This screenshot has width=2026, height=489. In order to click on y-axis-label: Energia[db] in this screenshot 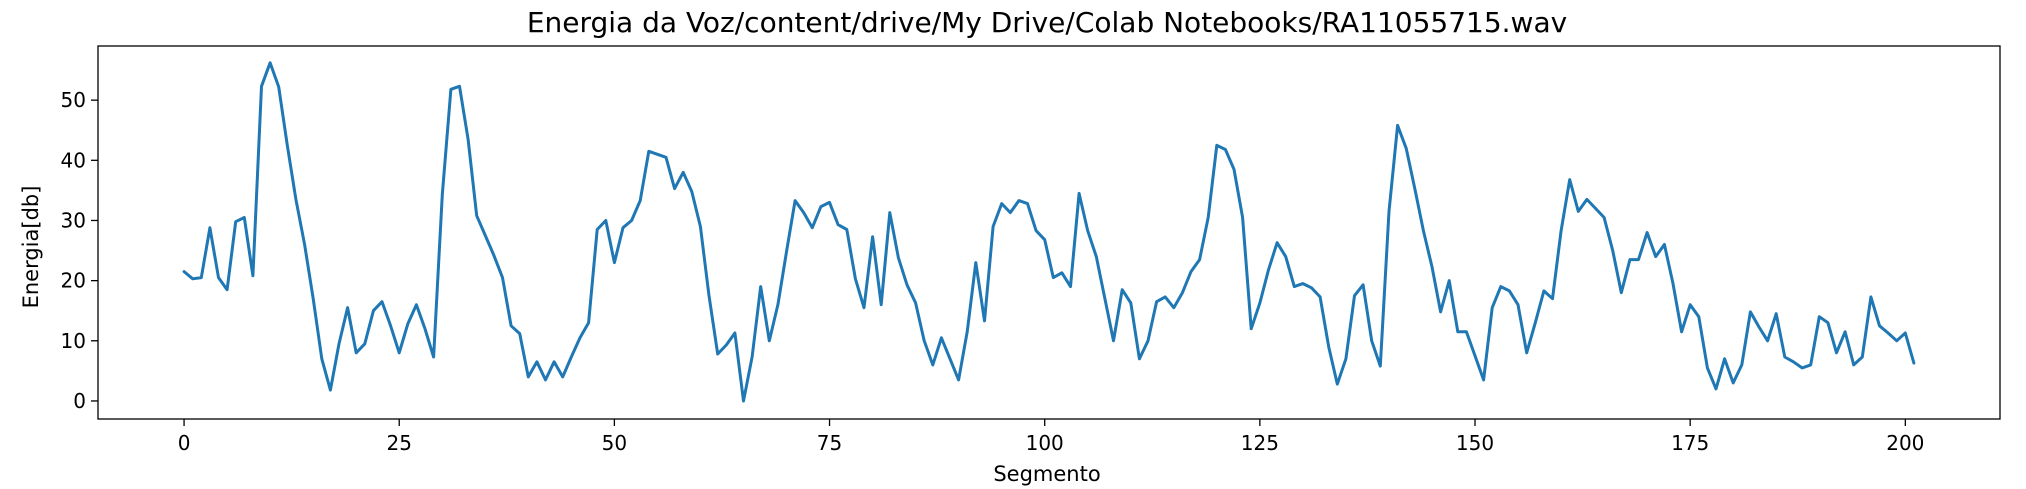, I will do `click(31, 247)`.